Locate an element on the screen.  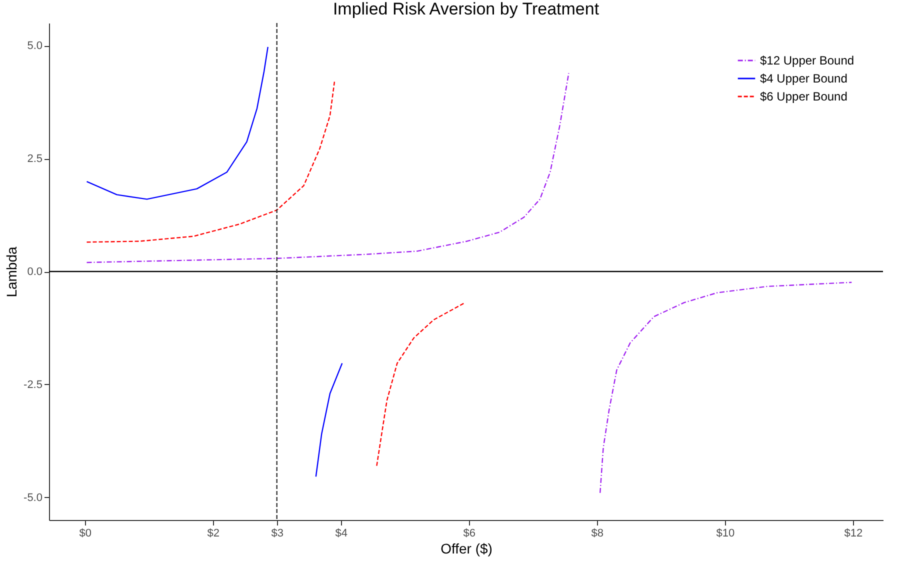
legend-label: $12 Upper Bound is located at coordinates (807, 61).